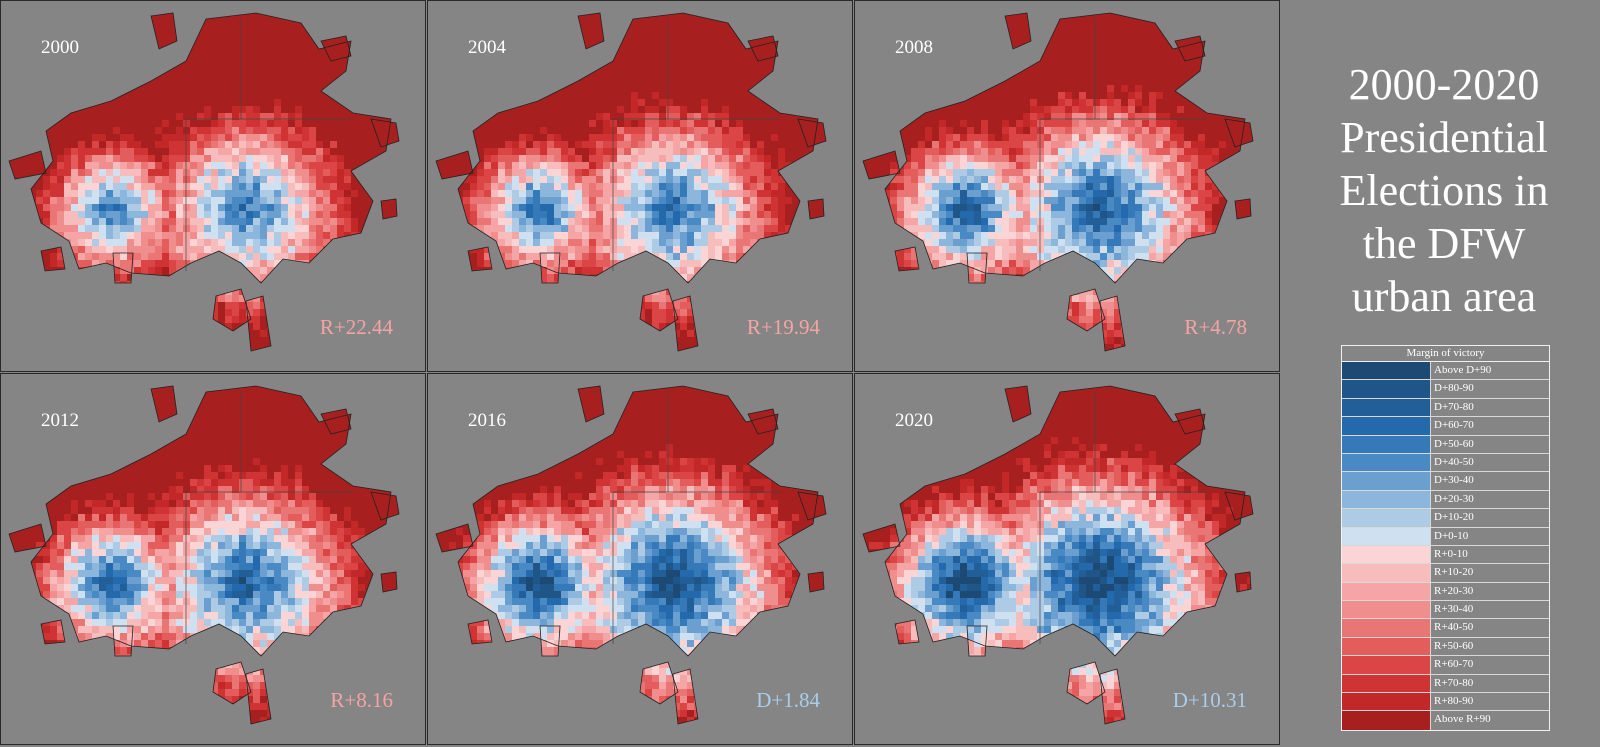 Image resolution: width=1600 pixels, height=747 pixels. What do you see at coordinates (1445, 354) in the screenshot?
I see `legend-title: Margin of victory` at bounding box center [1445, 354].